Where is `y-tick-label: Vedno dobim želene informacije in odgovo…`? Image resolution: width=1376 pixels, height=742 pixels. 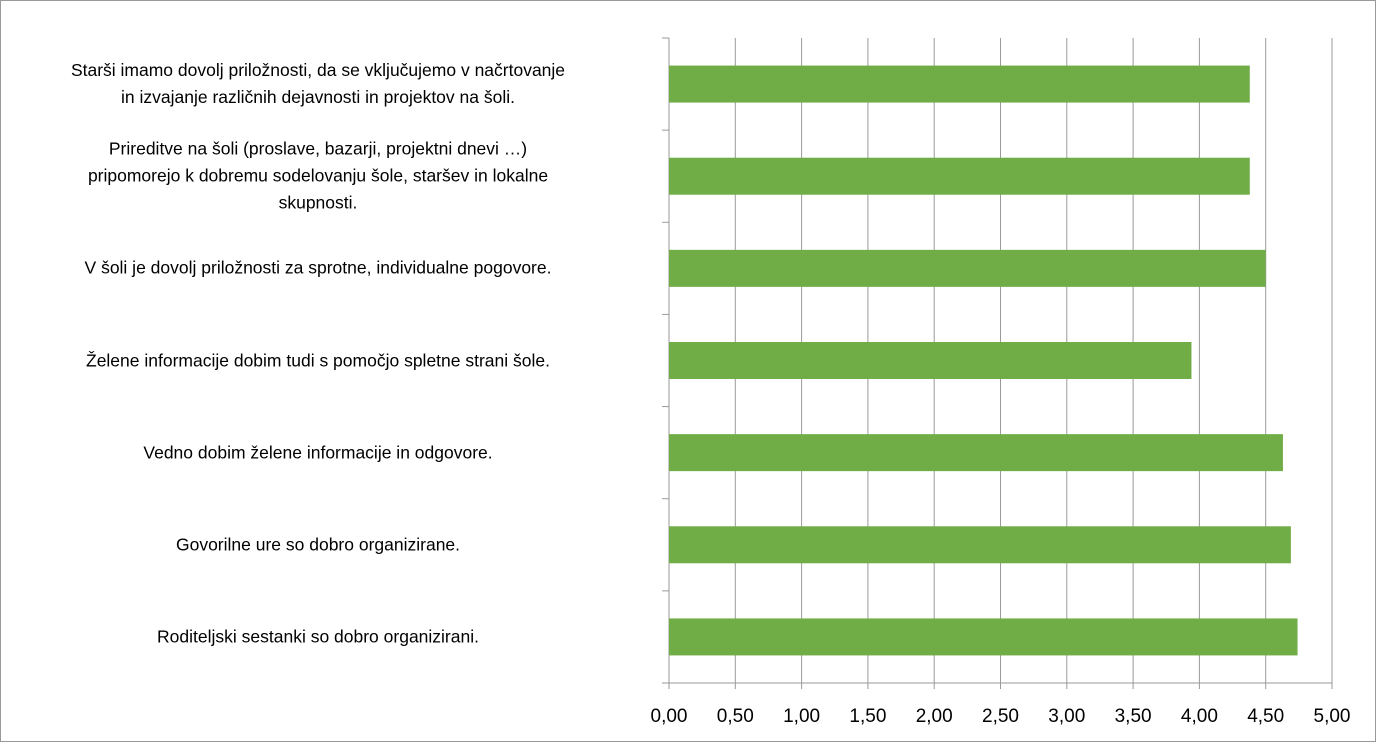 y-tick-label: Vedno dobim želene informacije in odgovo… is located at coordinates (318, 452).